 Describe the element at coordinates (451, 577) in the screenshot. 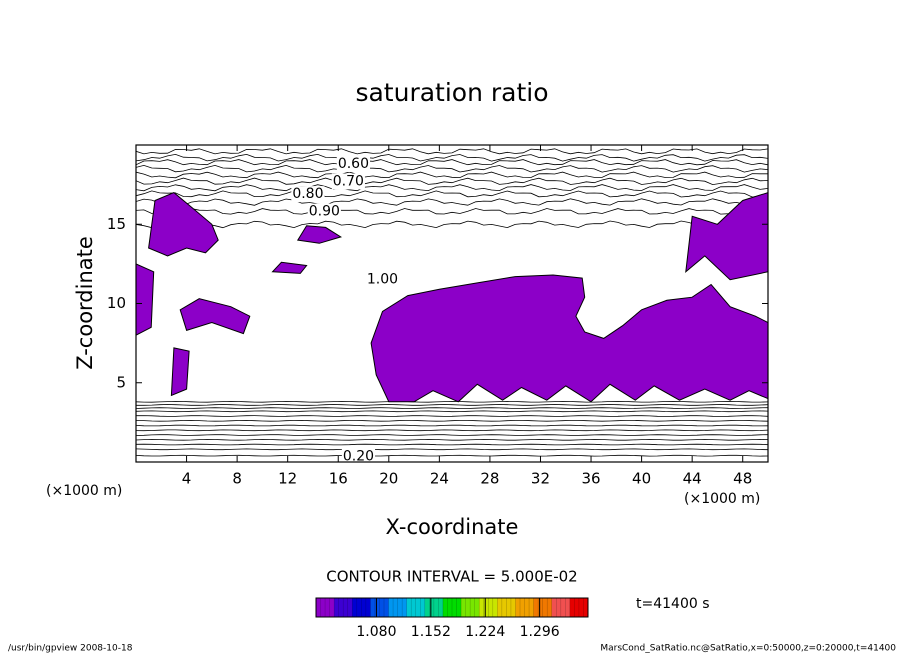

I see `contour-interval: CONTOUR INTERVAL = 5.000E-02` at that location.